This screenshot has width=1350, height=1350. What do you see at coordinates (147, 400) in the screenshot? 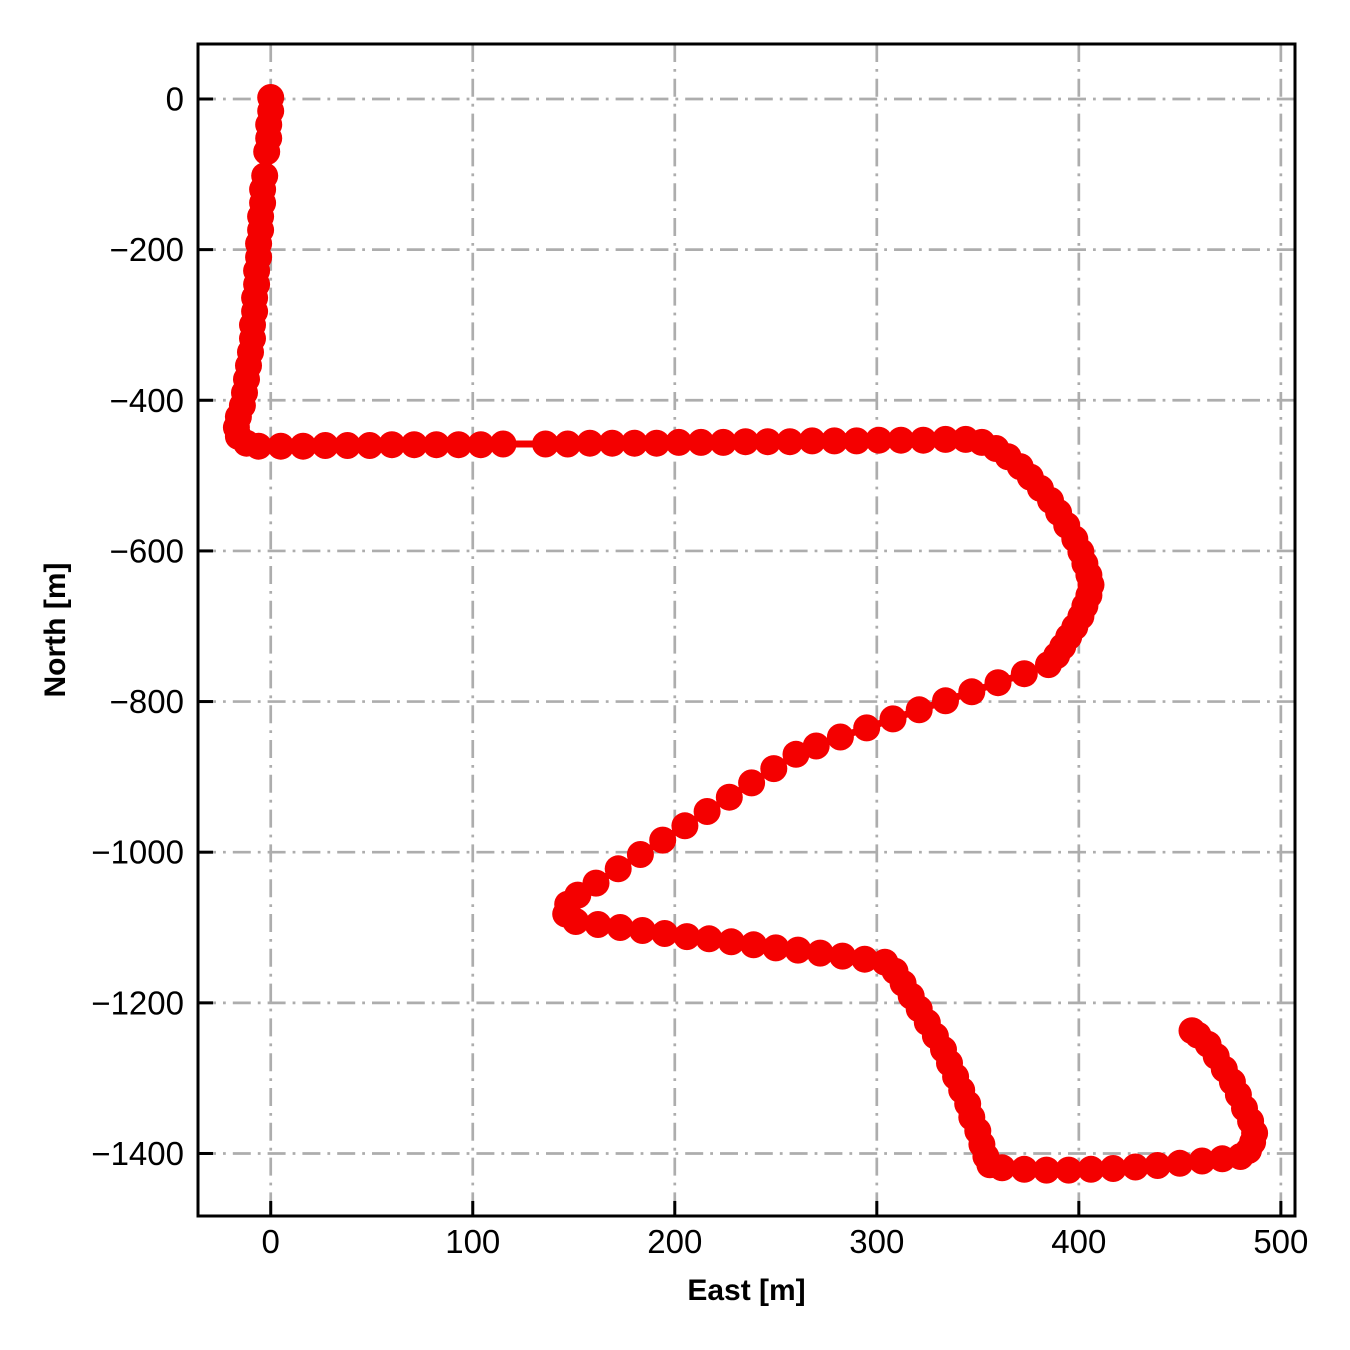
I see `y-tick-label: −400` at bounding box center [147, 400].